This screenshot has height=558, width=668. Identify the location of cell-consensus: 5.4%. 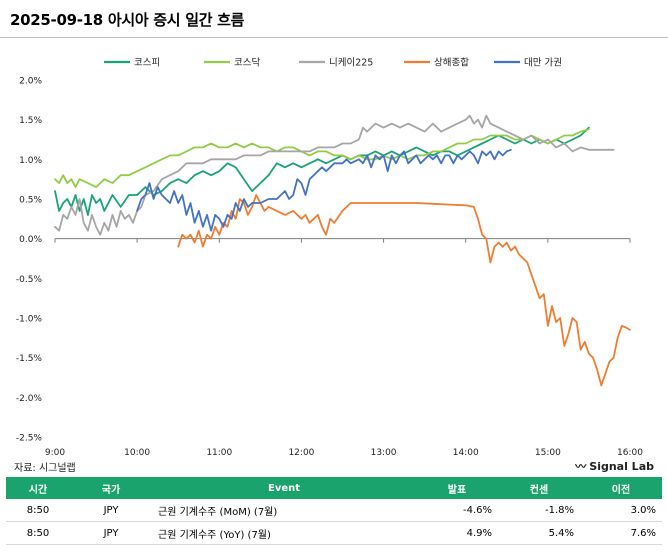
(539, 533).